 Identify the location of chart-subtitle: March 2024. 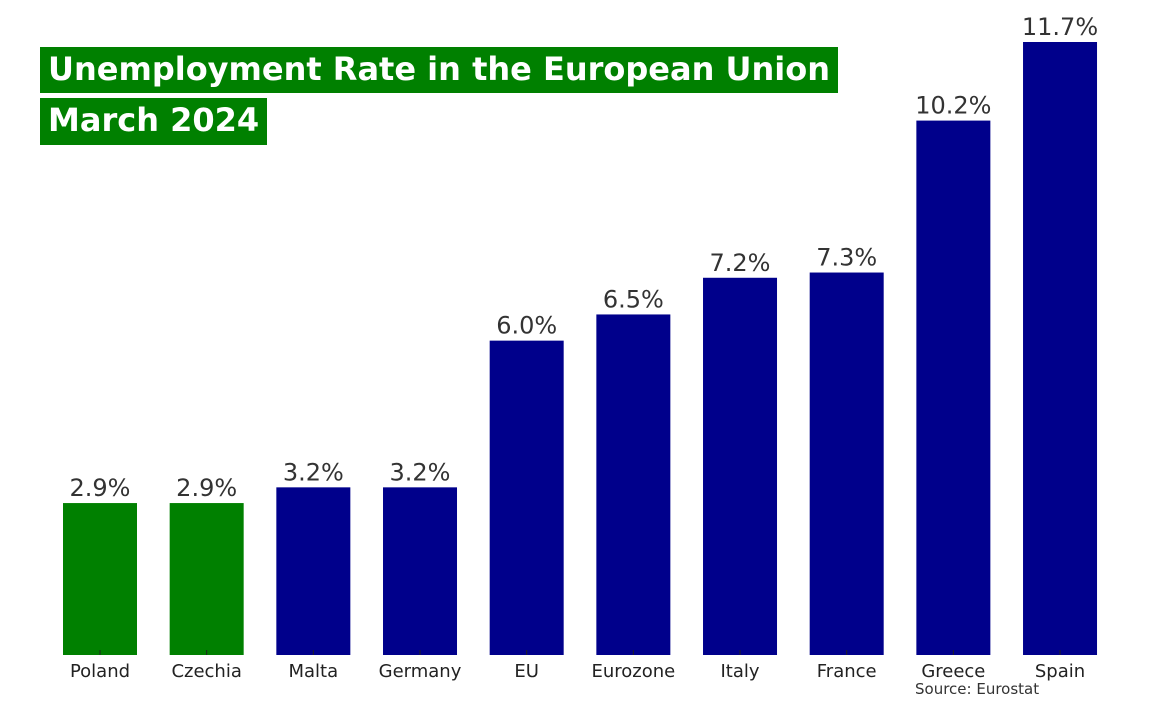
(154, 121).